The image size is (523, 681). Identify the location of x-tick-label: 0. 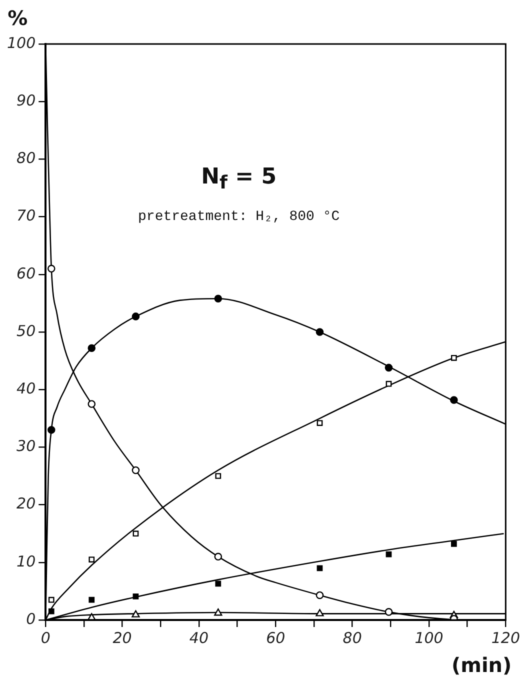
(45, 637).